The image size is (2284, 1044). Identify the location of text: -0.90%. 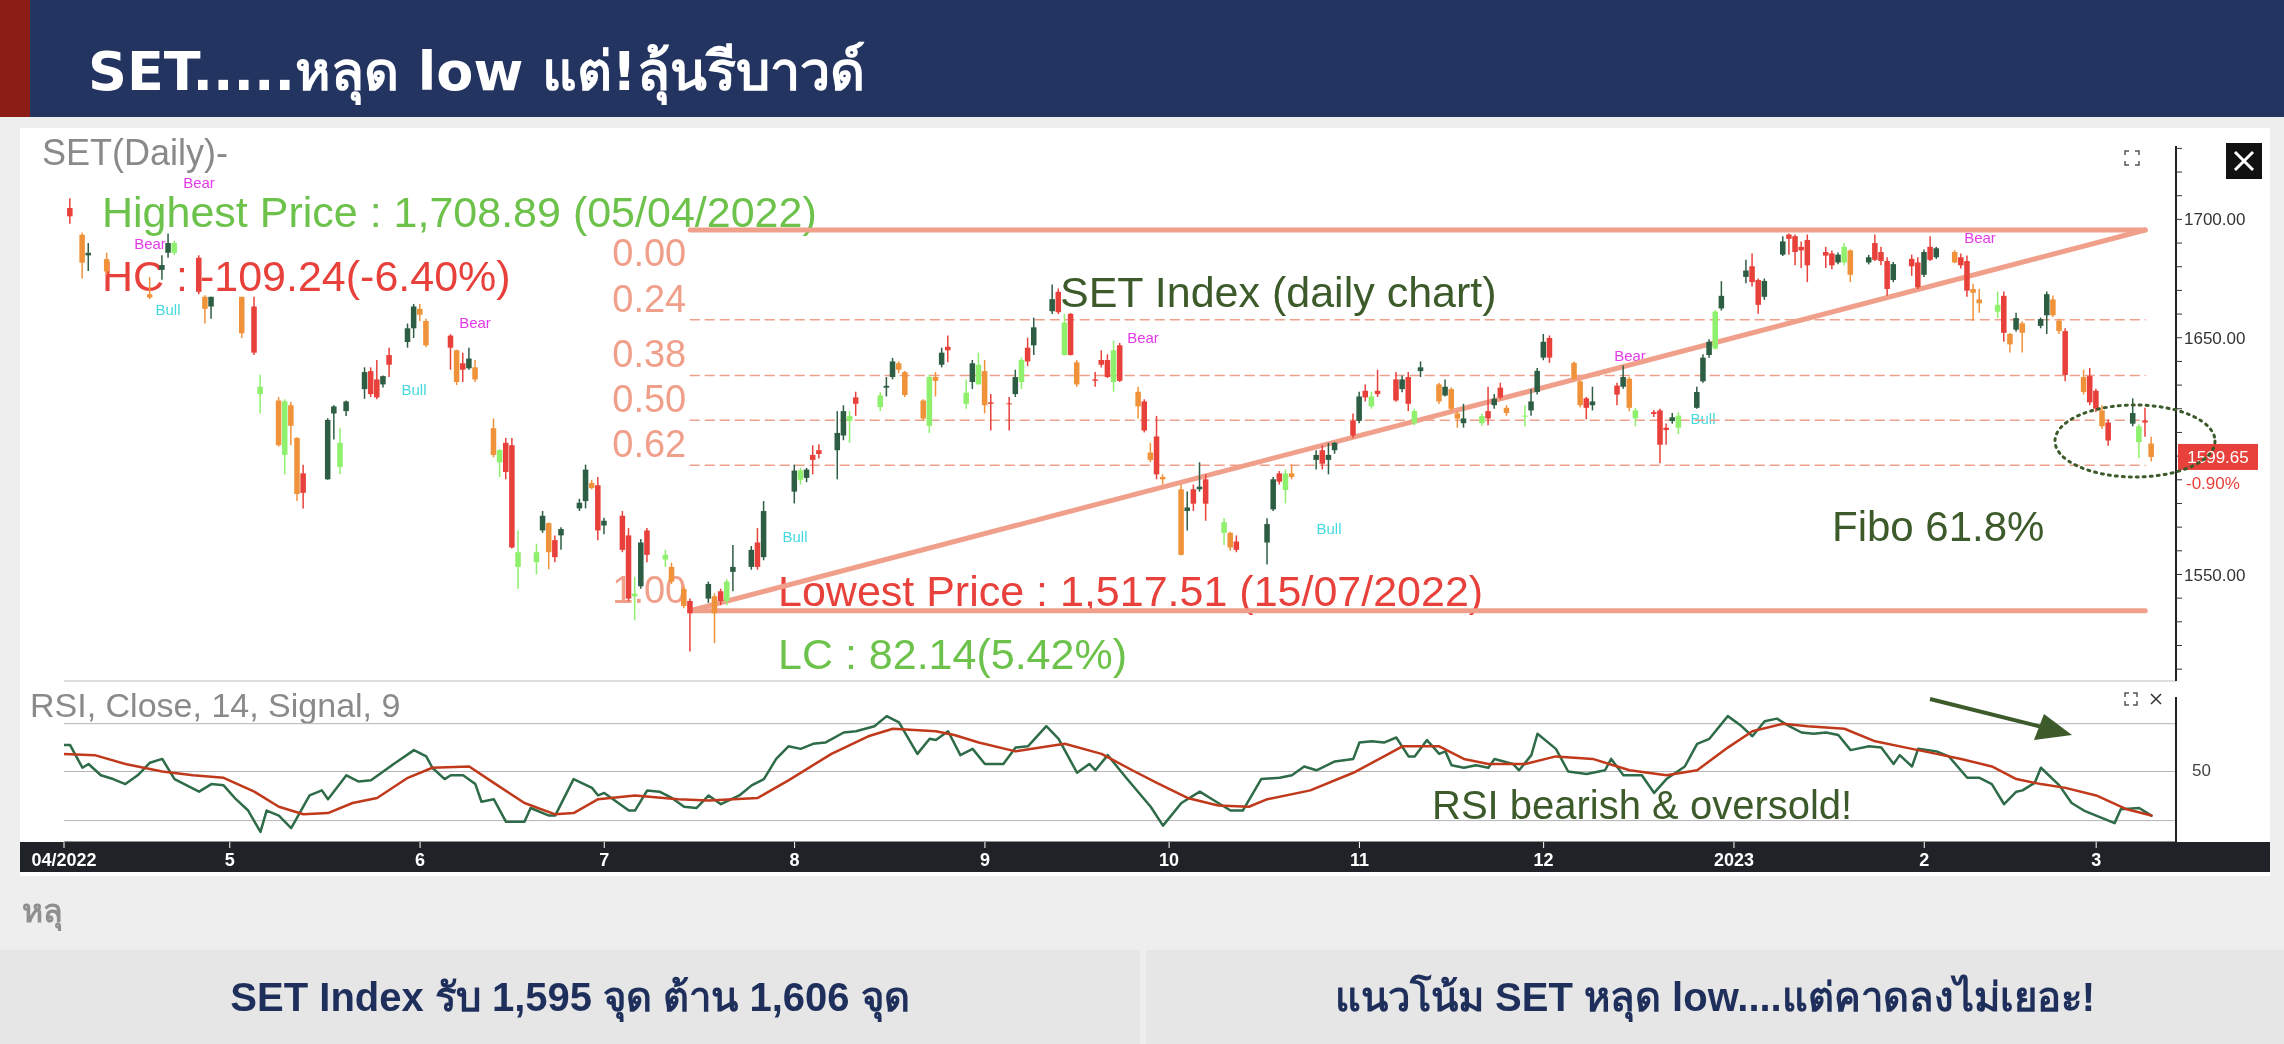
(2213, 484).